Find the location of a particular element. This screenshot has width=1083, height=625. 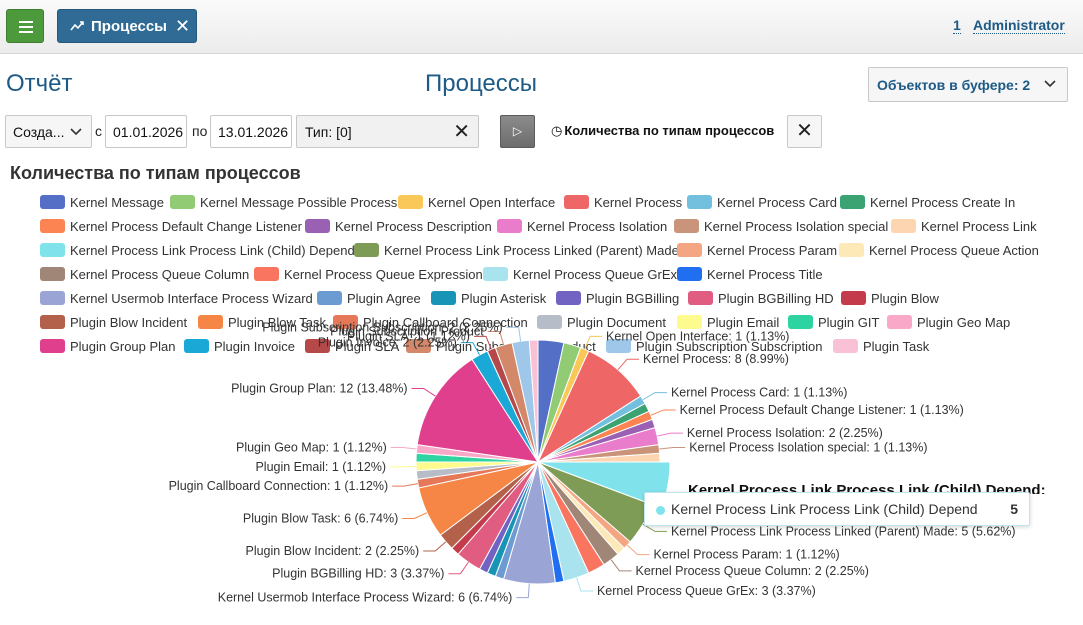

legend-item: Kernel Process Param is located at coordinates (757, 250).